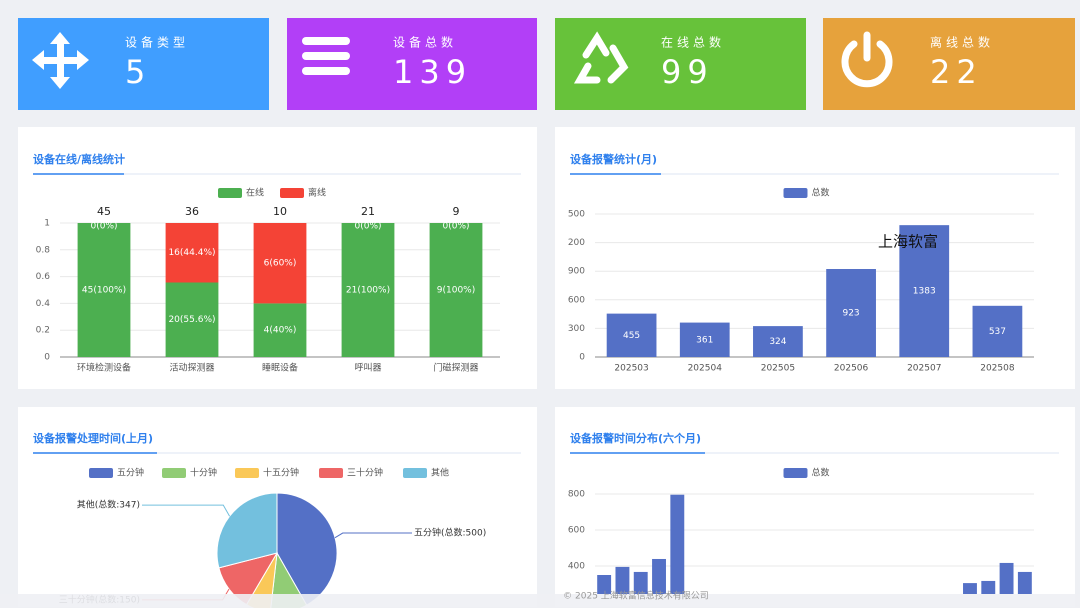 Image resolution: width=1080 pixels, height=608 pixels. What do you see at coordinates (631, 369) in the screenshot?
I see `x-tick-label: 202503` at bounding box center [631, 369].